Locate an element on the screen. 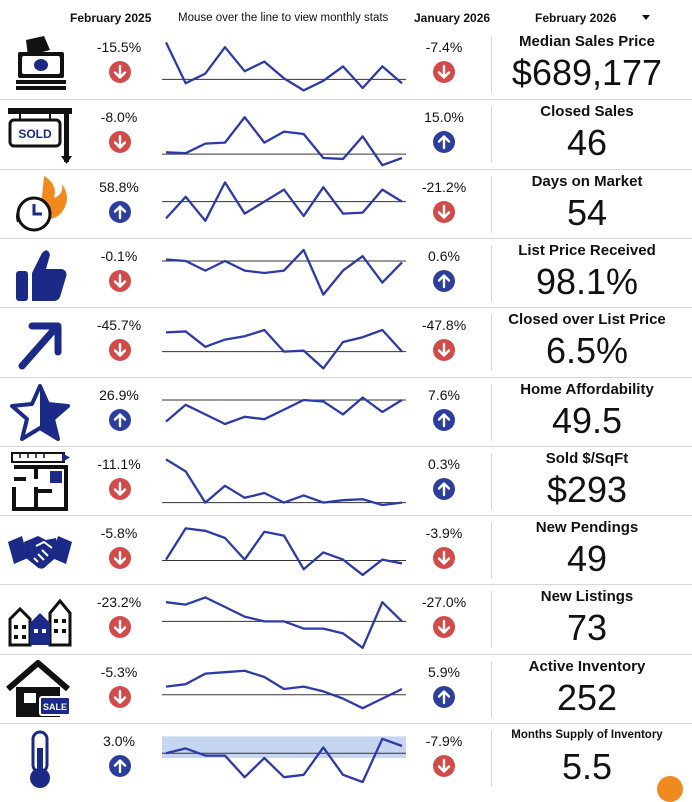 The height and width of the screenshot is (802, 692). period-select-value: February 2026 is located at coordinates (576, 18).